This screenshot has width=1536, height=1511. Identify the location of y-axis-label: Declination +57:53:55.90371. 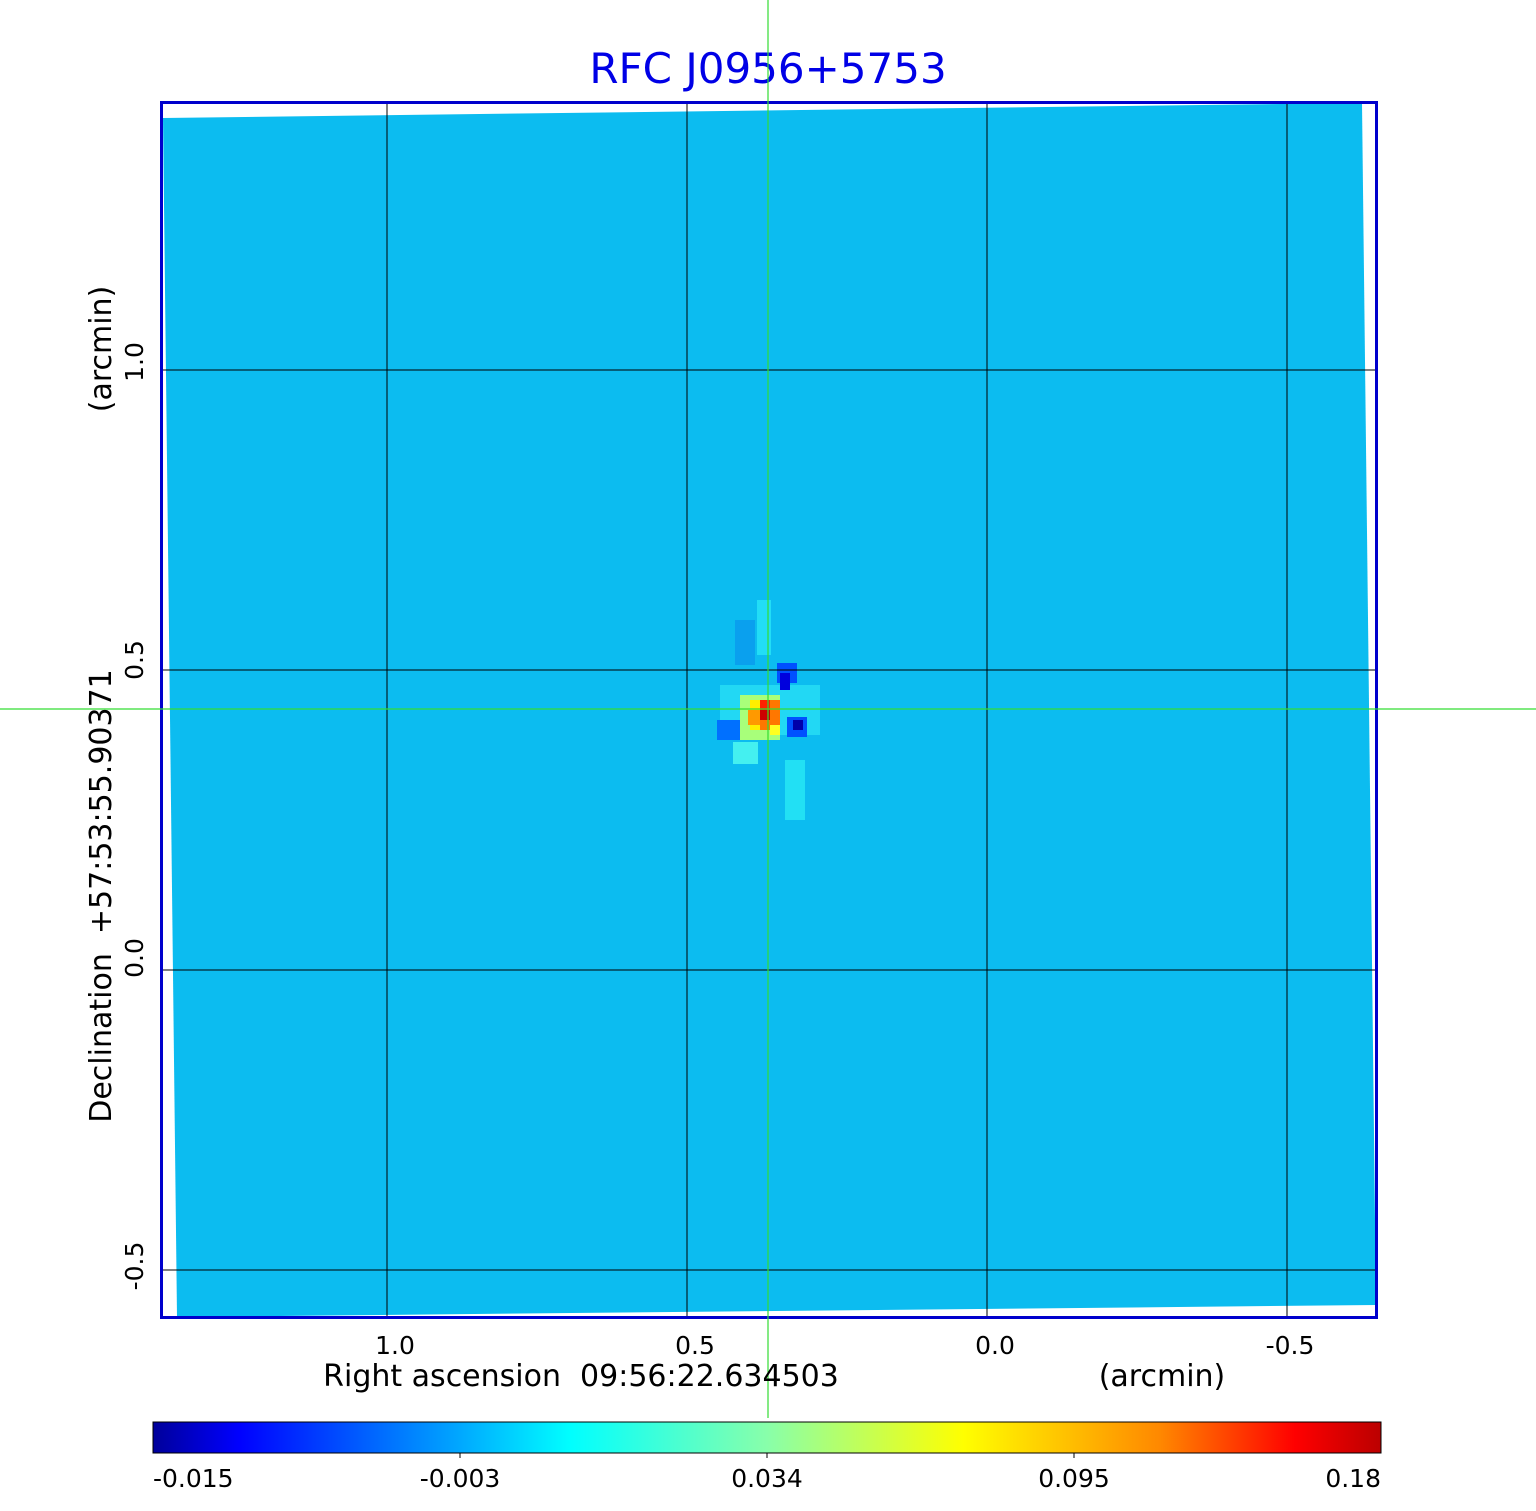
(101, 896).